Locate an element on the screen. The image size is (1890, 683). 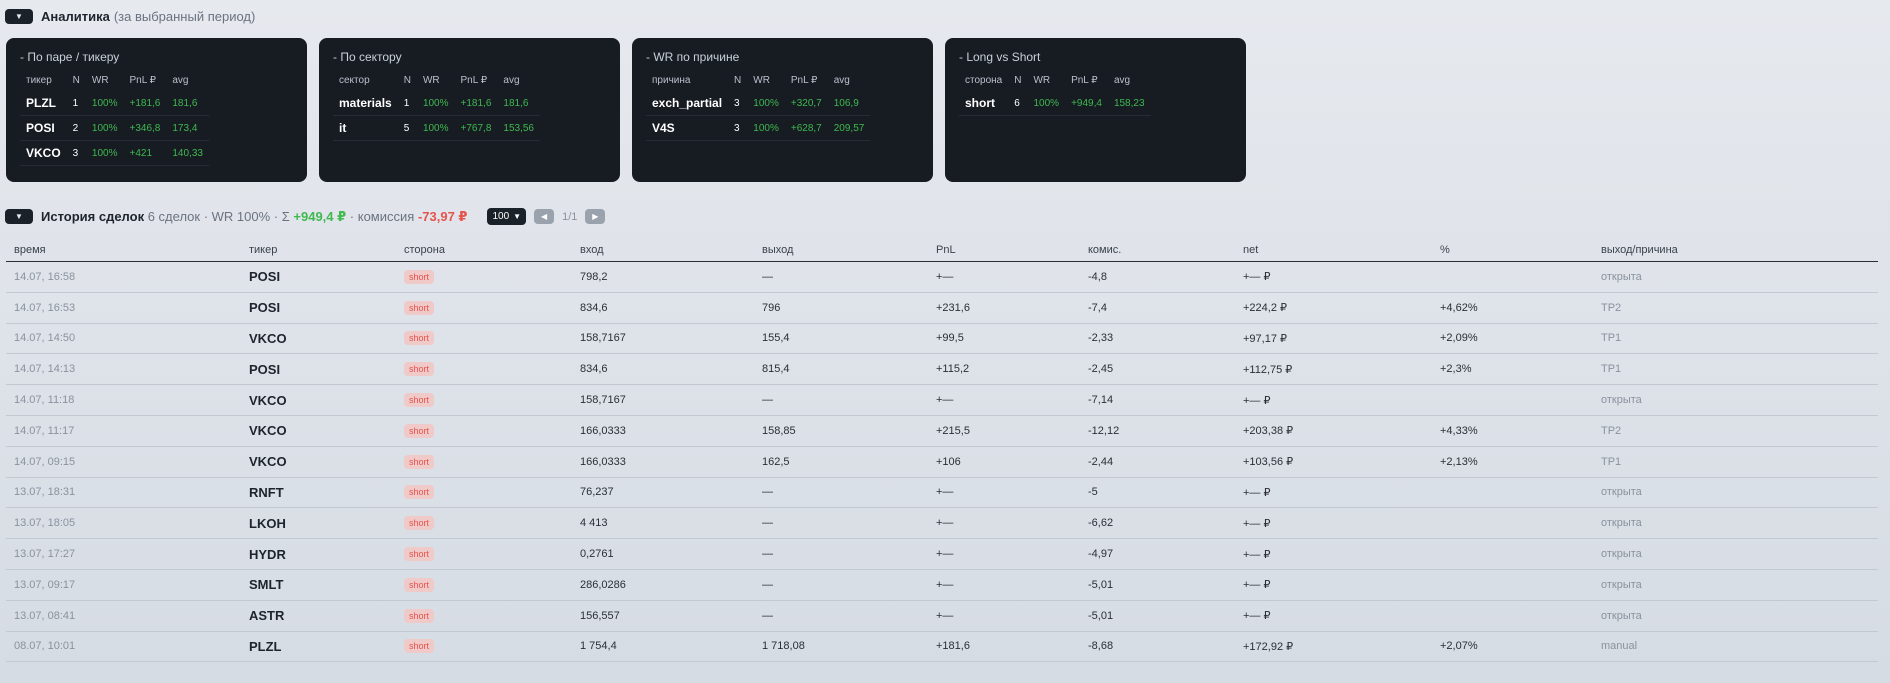
card-cell: +767,8 is located at coordinates (476, 128).